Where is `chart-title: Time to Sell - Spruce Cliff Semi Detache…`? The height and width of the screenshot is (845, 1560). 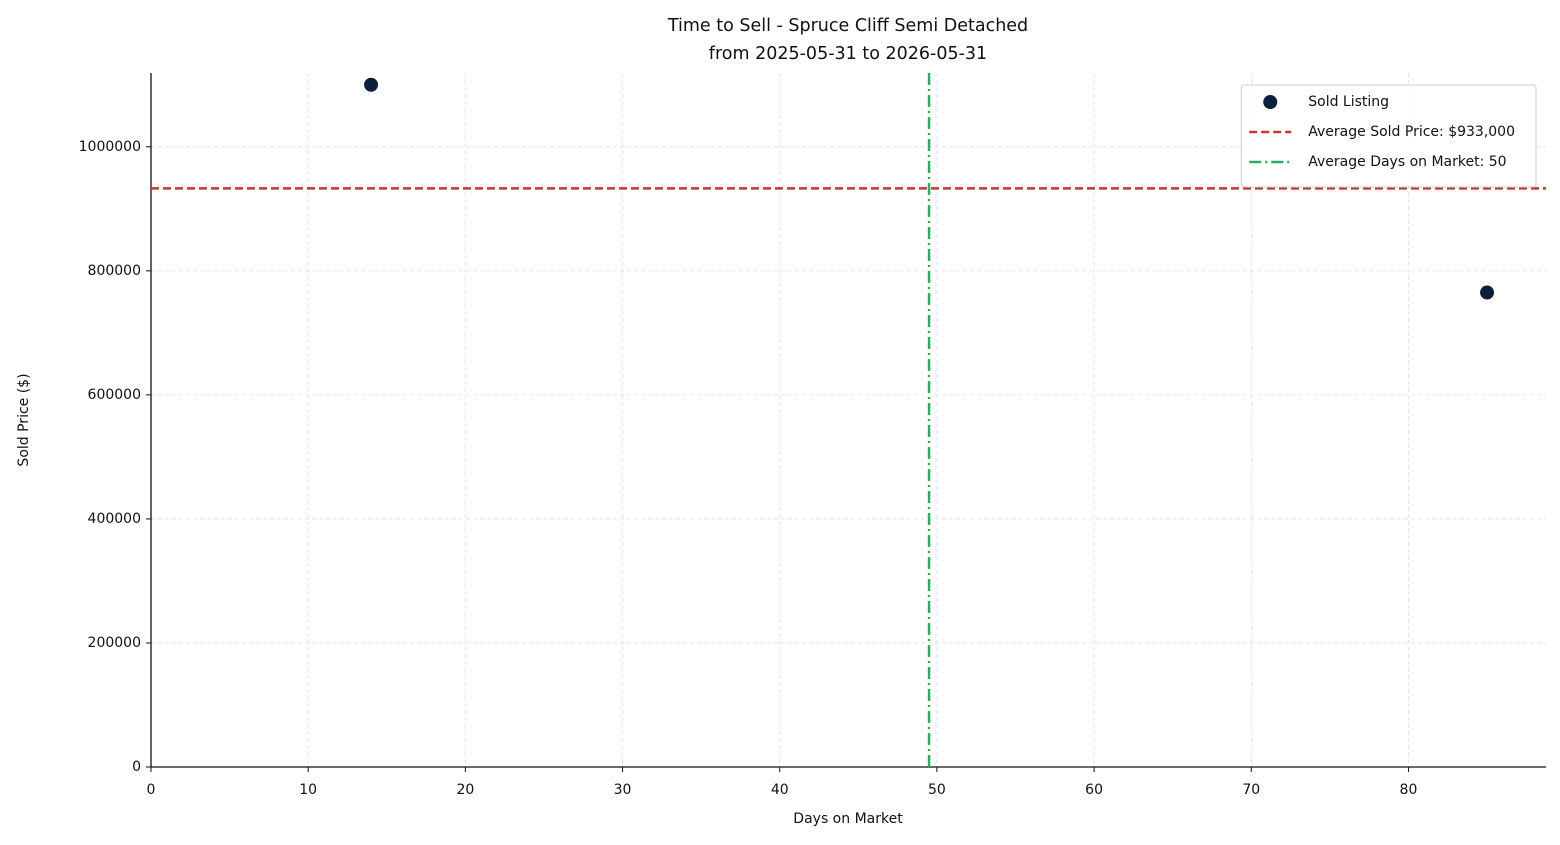 chart-title: Time to Sell - Spruce Cliff Semi Detache… is located at coordinates (847, 26).